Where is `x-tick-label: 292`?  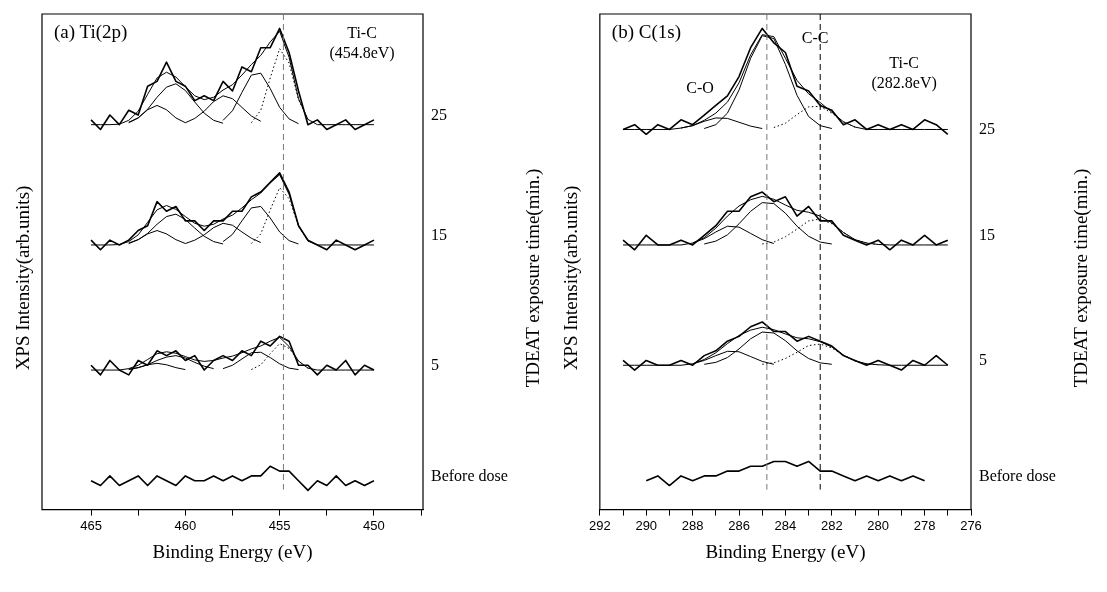 x-tick-label: 292 is located at coordinates (599, 525).